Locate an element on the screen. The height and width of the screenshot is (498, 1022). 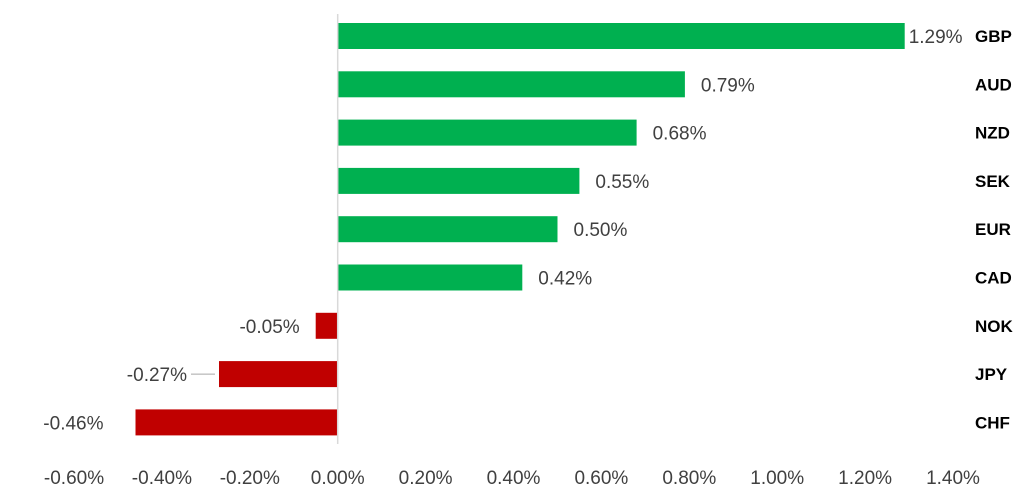
bar-cad is located at coordinates (430, 277).